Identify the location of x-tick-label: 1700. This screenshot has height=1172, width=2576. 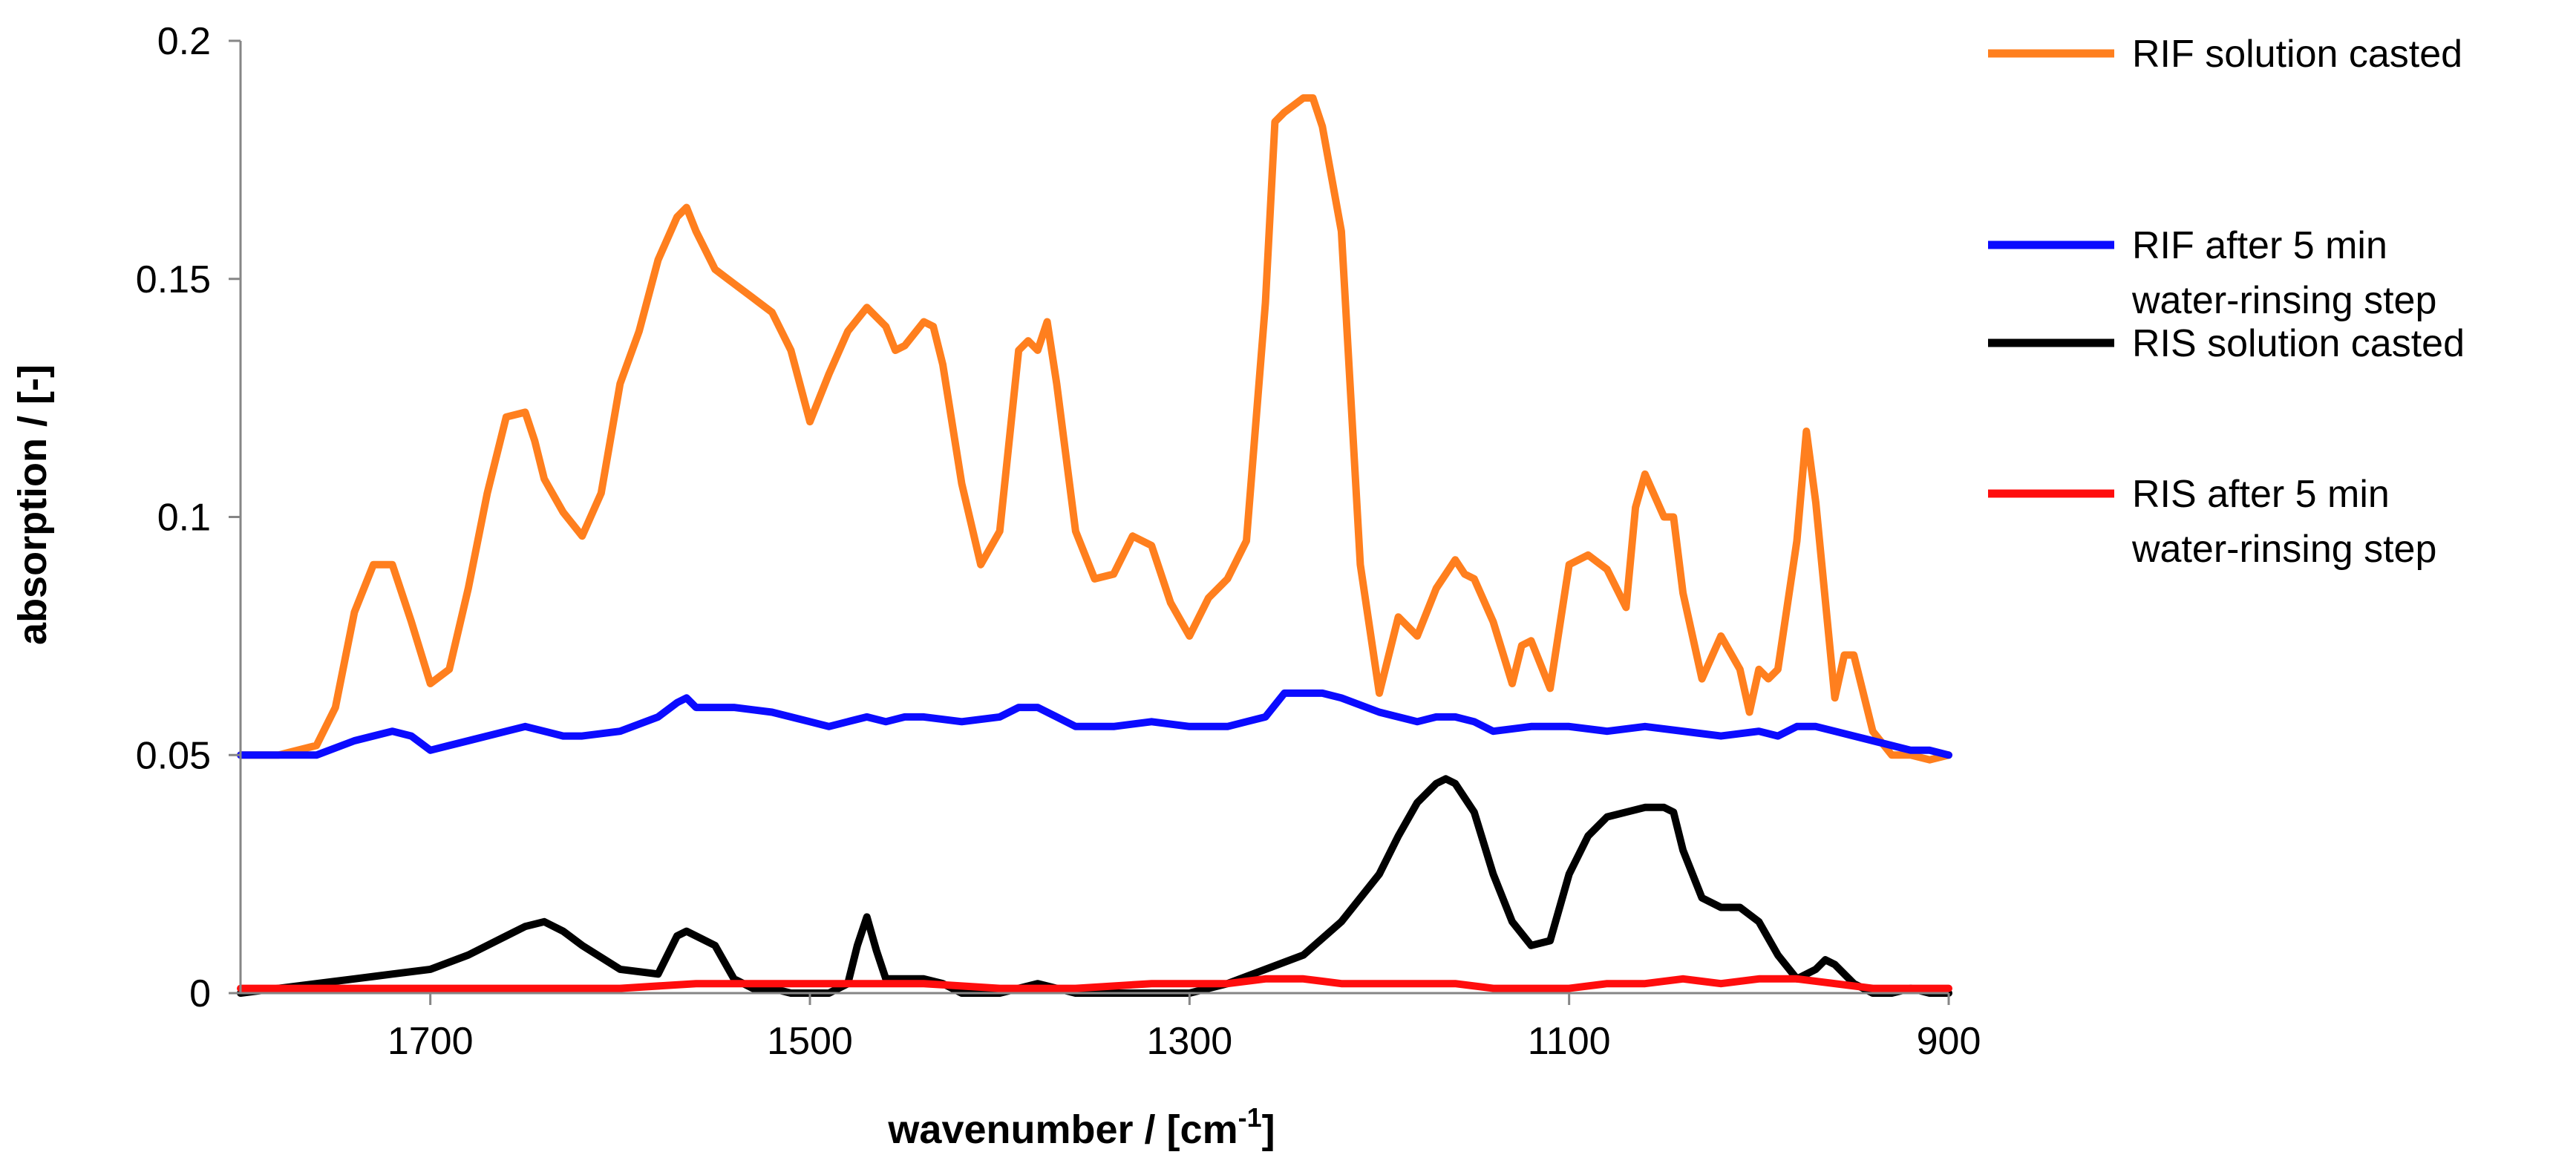
(431, 1041).